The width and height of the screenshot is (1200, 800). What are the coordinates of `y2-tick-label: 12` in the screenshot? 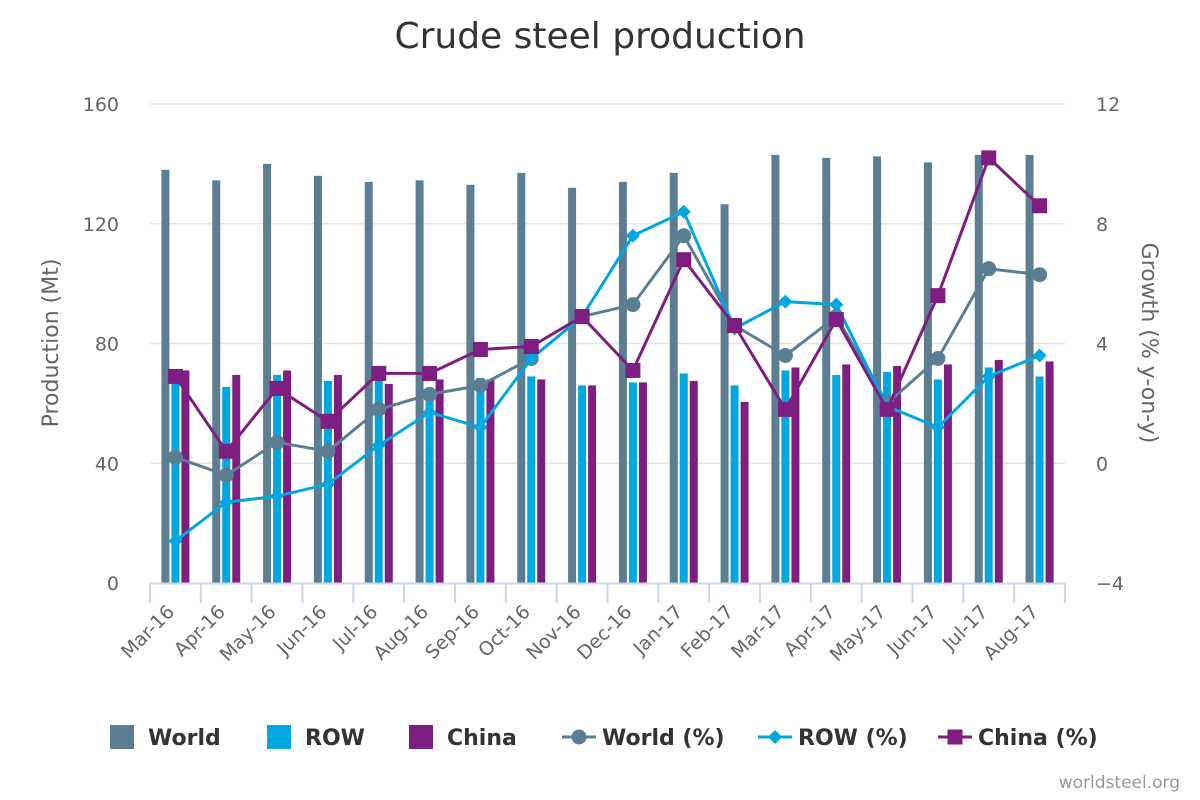 It's located at (1108, 105).